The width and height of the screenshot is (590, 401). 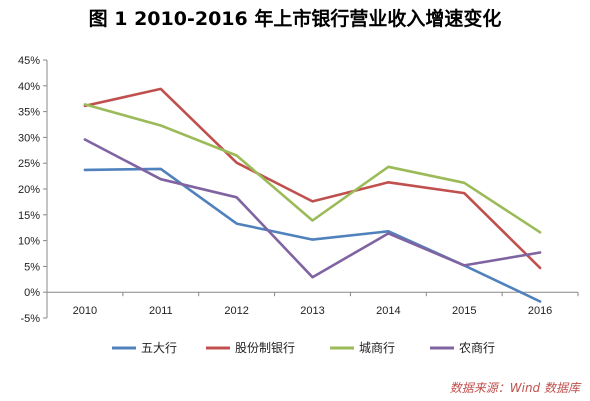 What do you see at coordinates (30, 319) in the screenshot?
I see `y-tick-label: -5%` at bounding box center [30, 319].